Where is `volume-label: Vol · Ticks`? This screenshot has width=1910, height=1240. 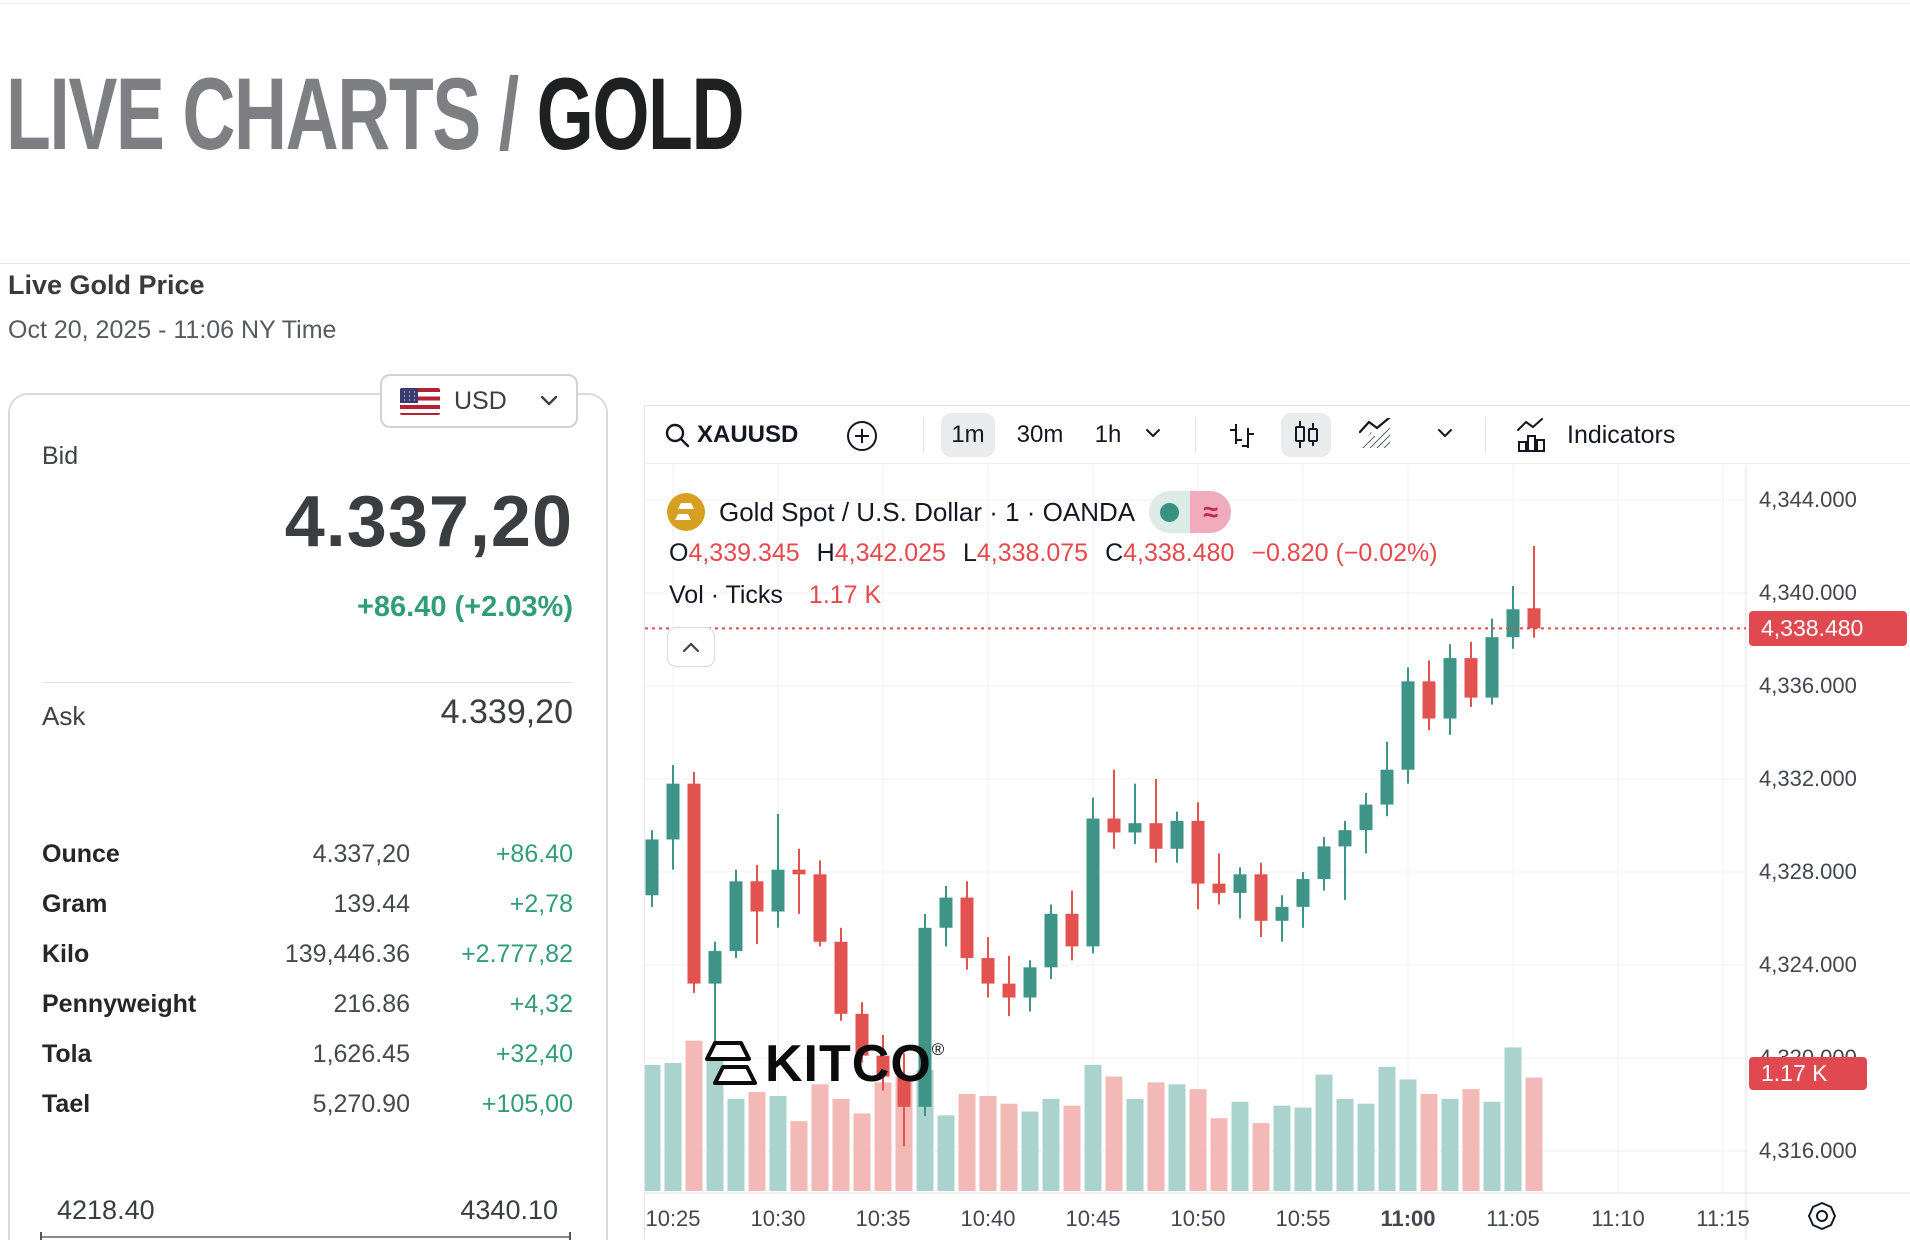
volume-label: Vol · Ticks is located at coordinates (726, 595).